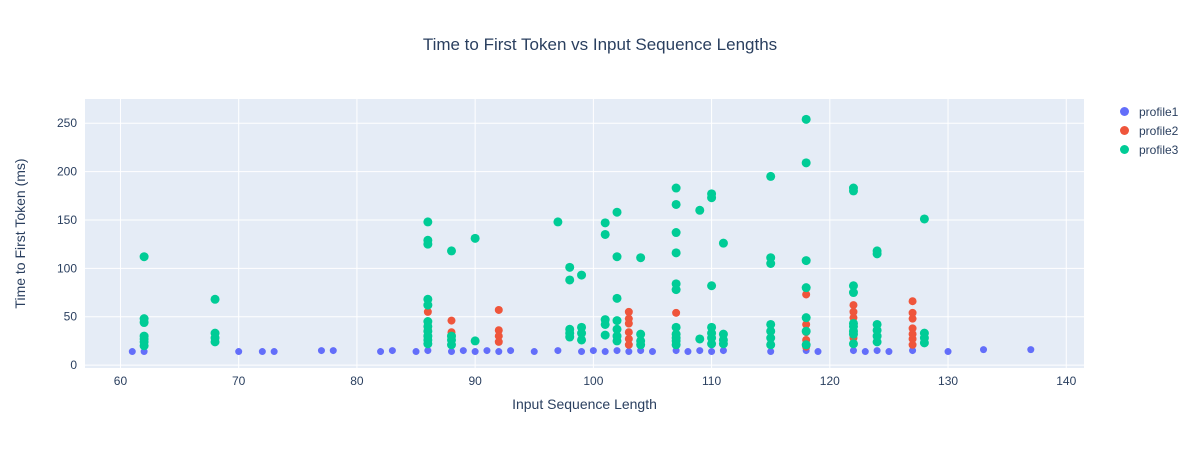 Image resolution: width=1200 pixels, height=450 pixels. Describe the element at coordinates (711, 381) in the screenshot. I see `x-tick-label: 110` at that location.